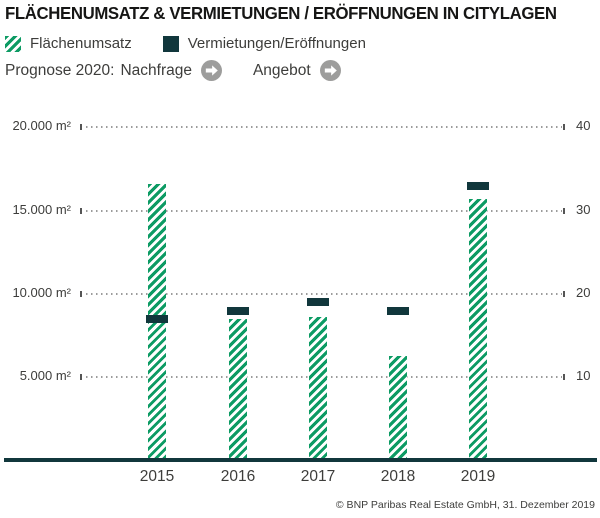  Describe the element at coordinates (41, 292) in the screenshot. I see `left-axis-label: 10.000 m²` at that location.